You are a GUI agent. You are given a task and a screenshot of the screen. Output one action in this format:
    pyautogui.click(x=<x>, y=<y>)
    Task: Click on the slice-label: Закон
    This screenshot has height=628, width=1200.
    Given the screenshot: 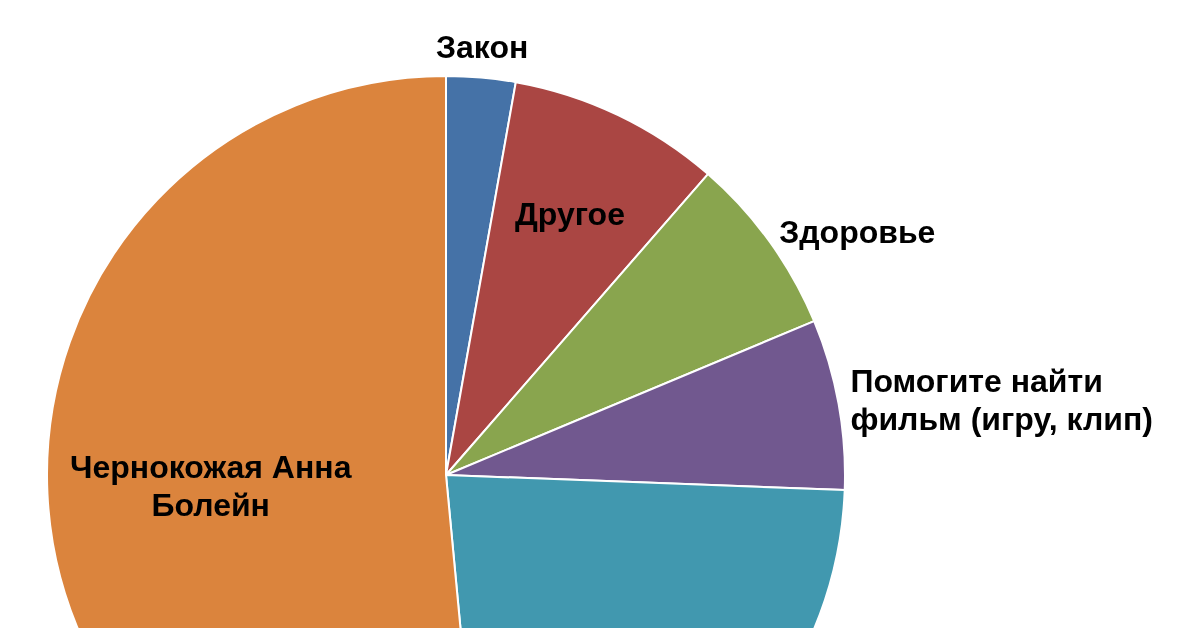 What is the action you would take?
    pyautogui.click(x=482, y=47)
    